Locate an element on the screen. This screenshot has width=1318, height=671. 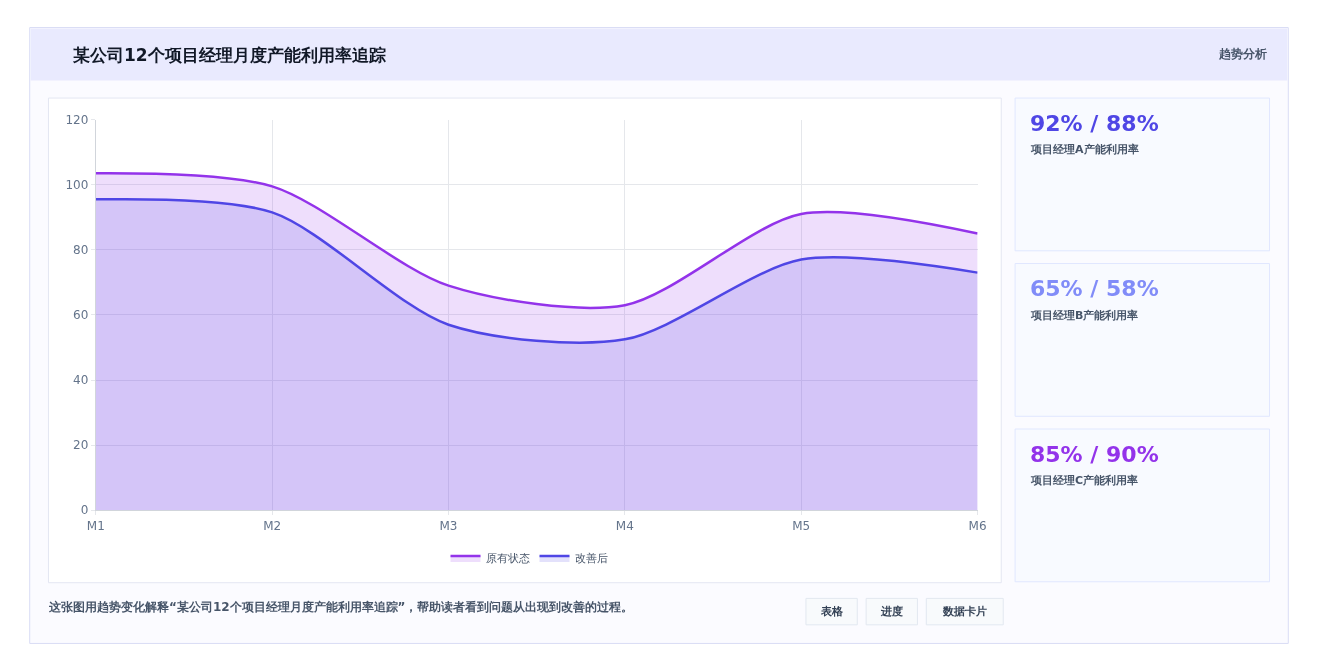
y-tick-label: 120 is located at coordinates (77, 119).